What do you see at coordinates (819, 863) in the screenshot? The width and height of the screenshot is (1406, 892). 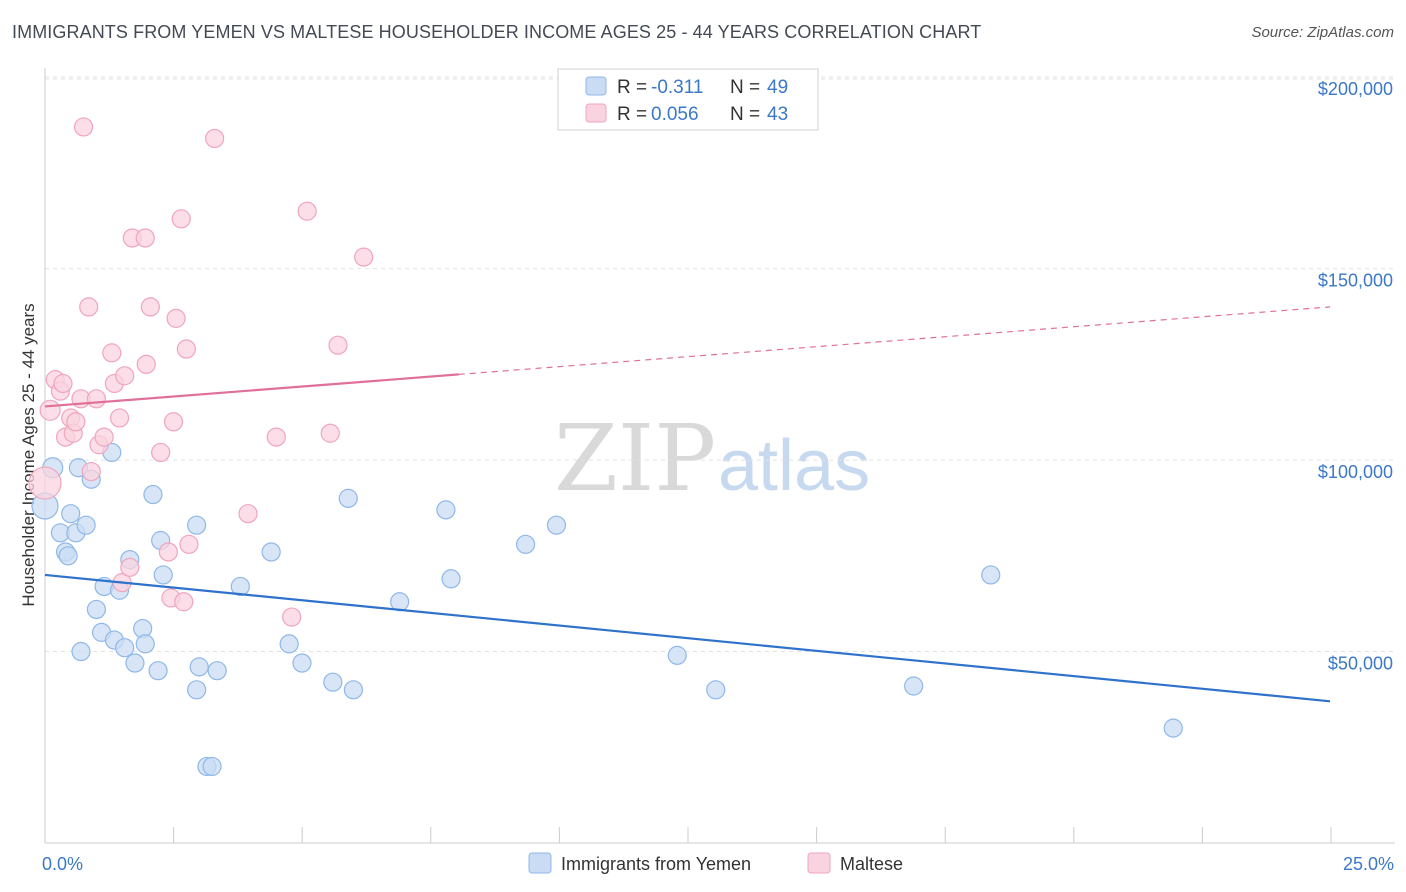 I see `series-legend-swatch-maltese` at bounding box center [819, 863].